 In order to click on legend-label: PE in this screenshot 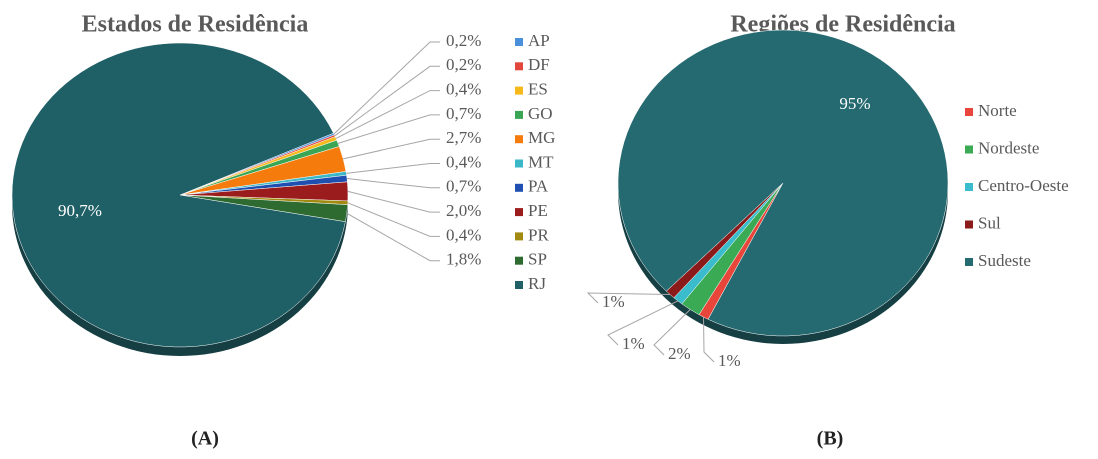, I will do `click(538, 210)`.